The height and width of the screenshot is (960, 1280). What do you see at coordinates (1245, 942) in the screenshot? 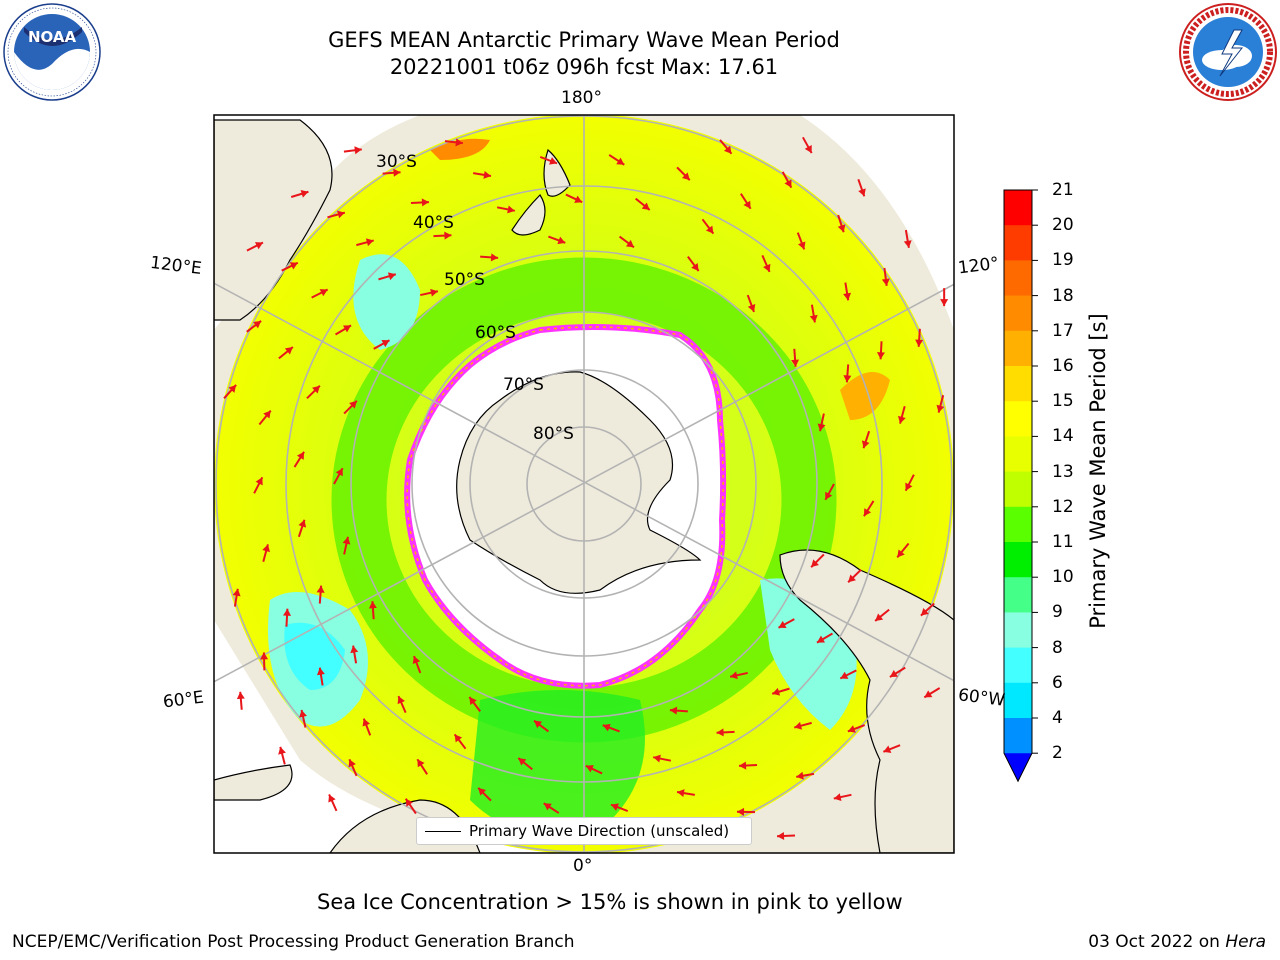
I see `footer-host: Hera` at bounding box center [1245, 942].